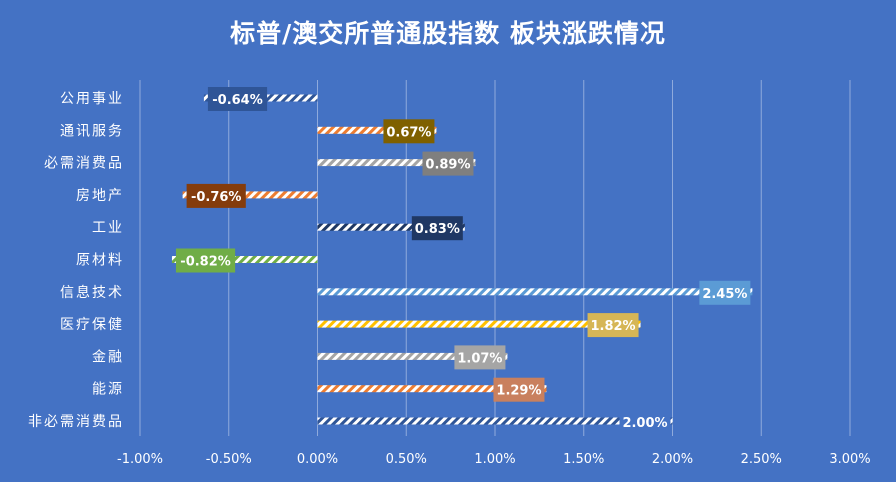 The height and width of the screenshot is (482, 896). What do you see at coordinates (100, 196) in the screenshot?
I see `category-label: 房地产` at bounding box center [100, 196].